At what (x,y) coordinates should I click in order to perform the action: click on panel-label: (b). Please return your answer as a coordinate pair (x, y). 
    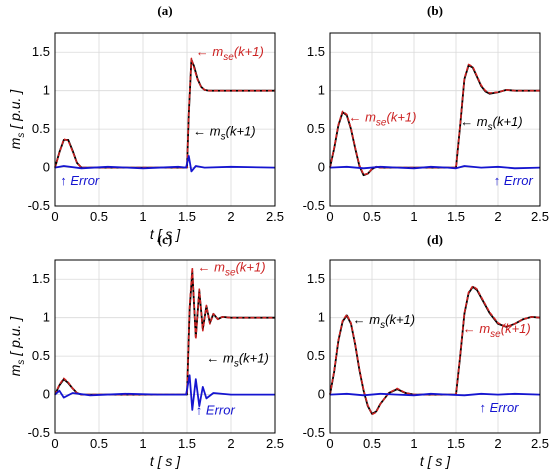
    Looking at the image, I should click on (435, 10).